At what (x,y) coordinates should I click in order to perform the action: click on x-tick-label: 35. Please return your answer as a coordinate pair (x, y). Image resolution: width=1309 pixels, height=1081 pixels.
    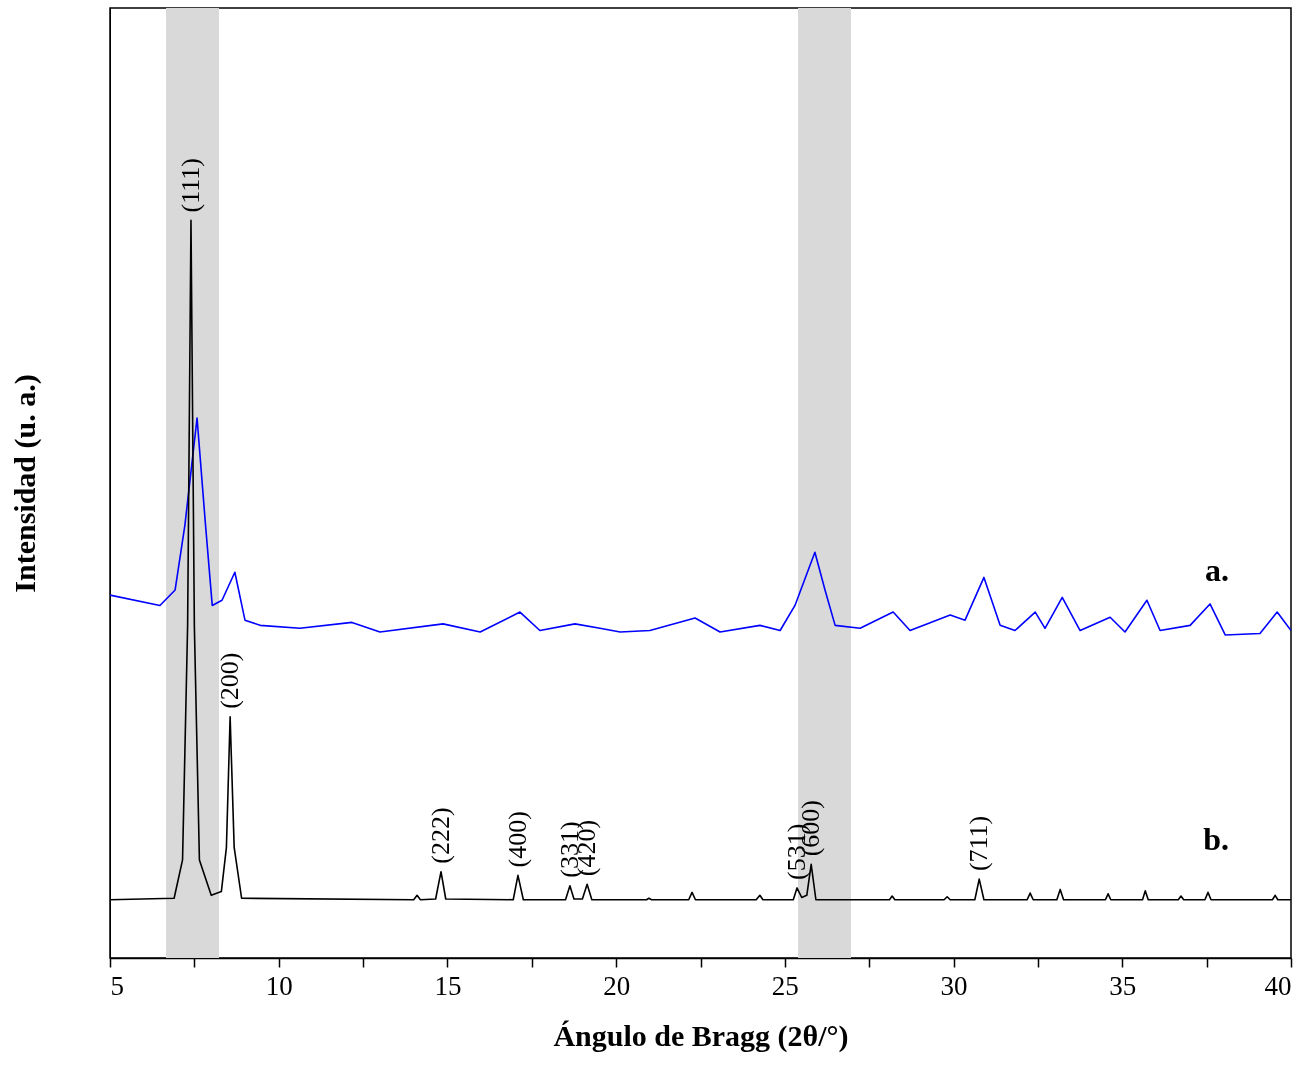
    Looking at the image, I should click on (1123, 985).